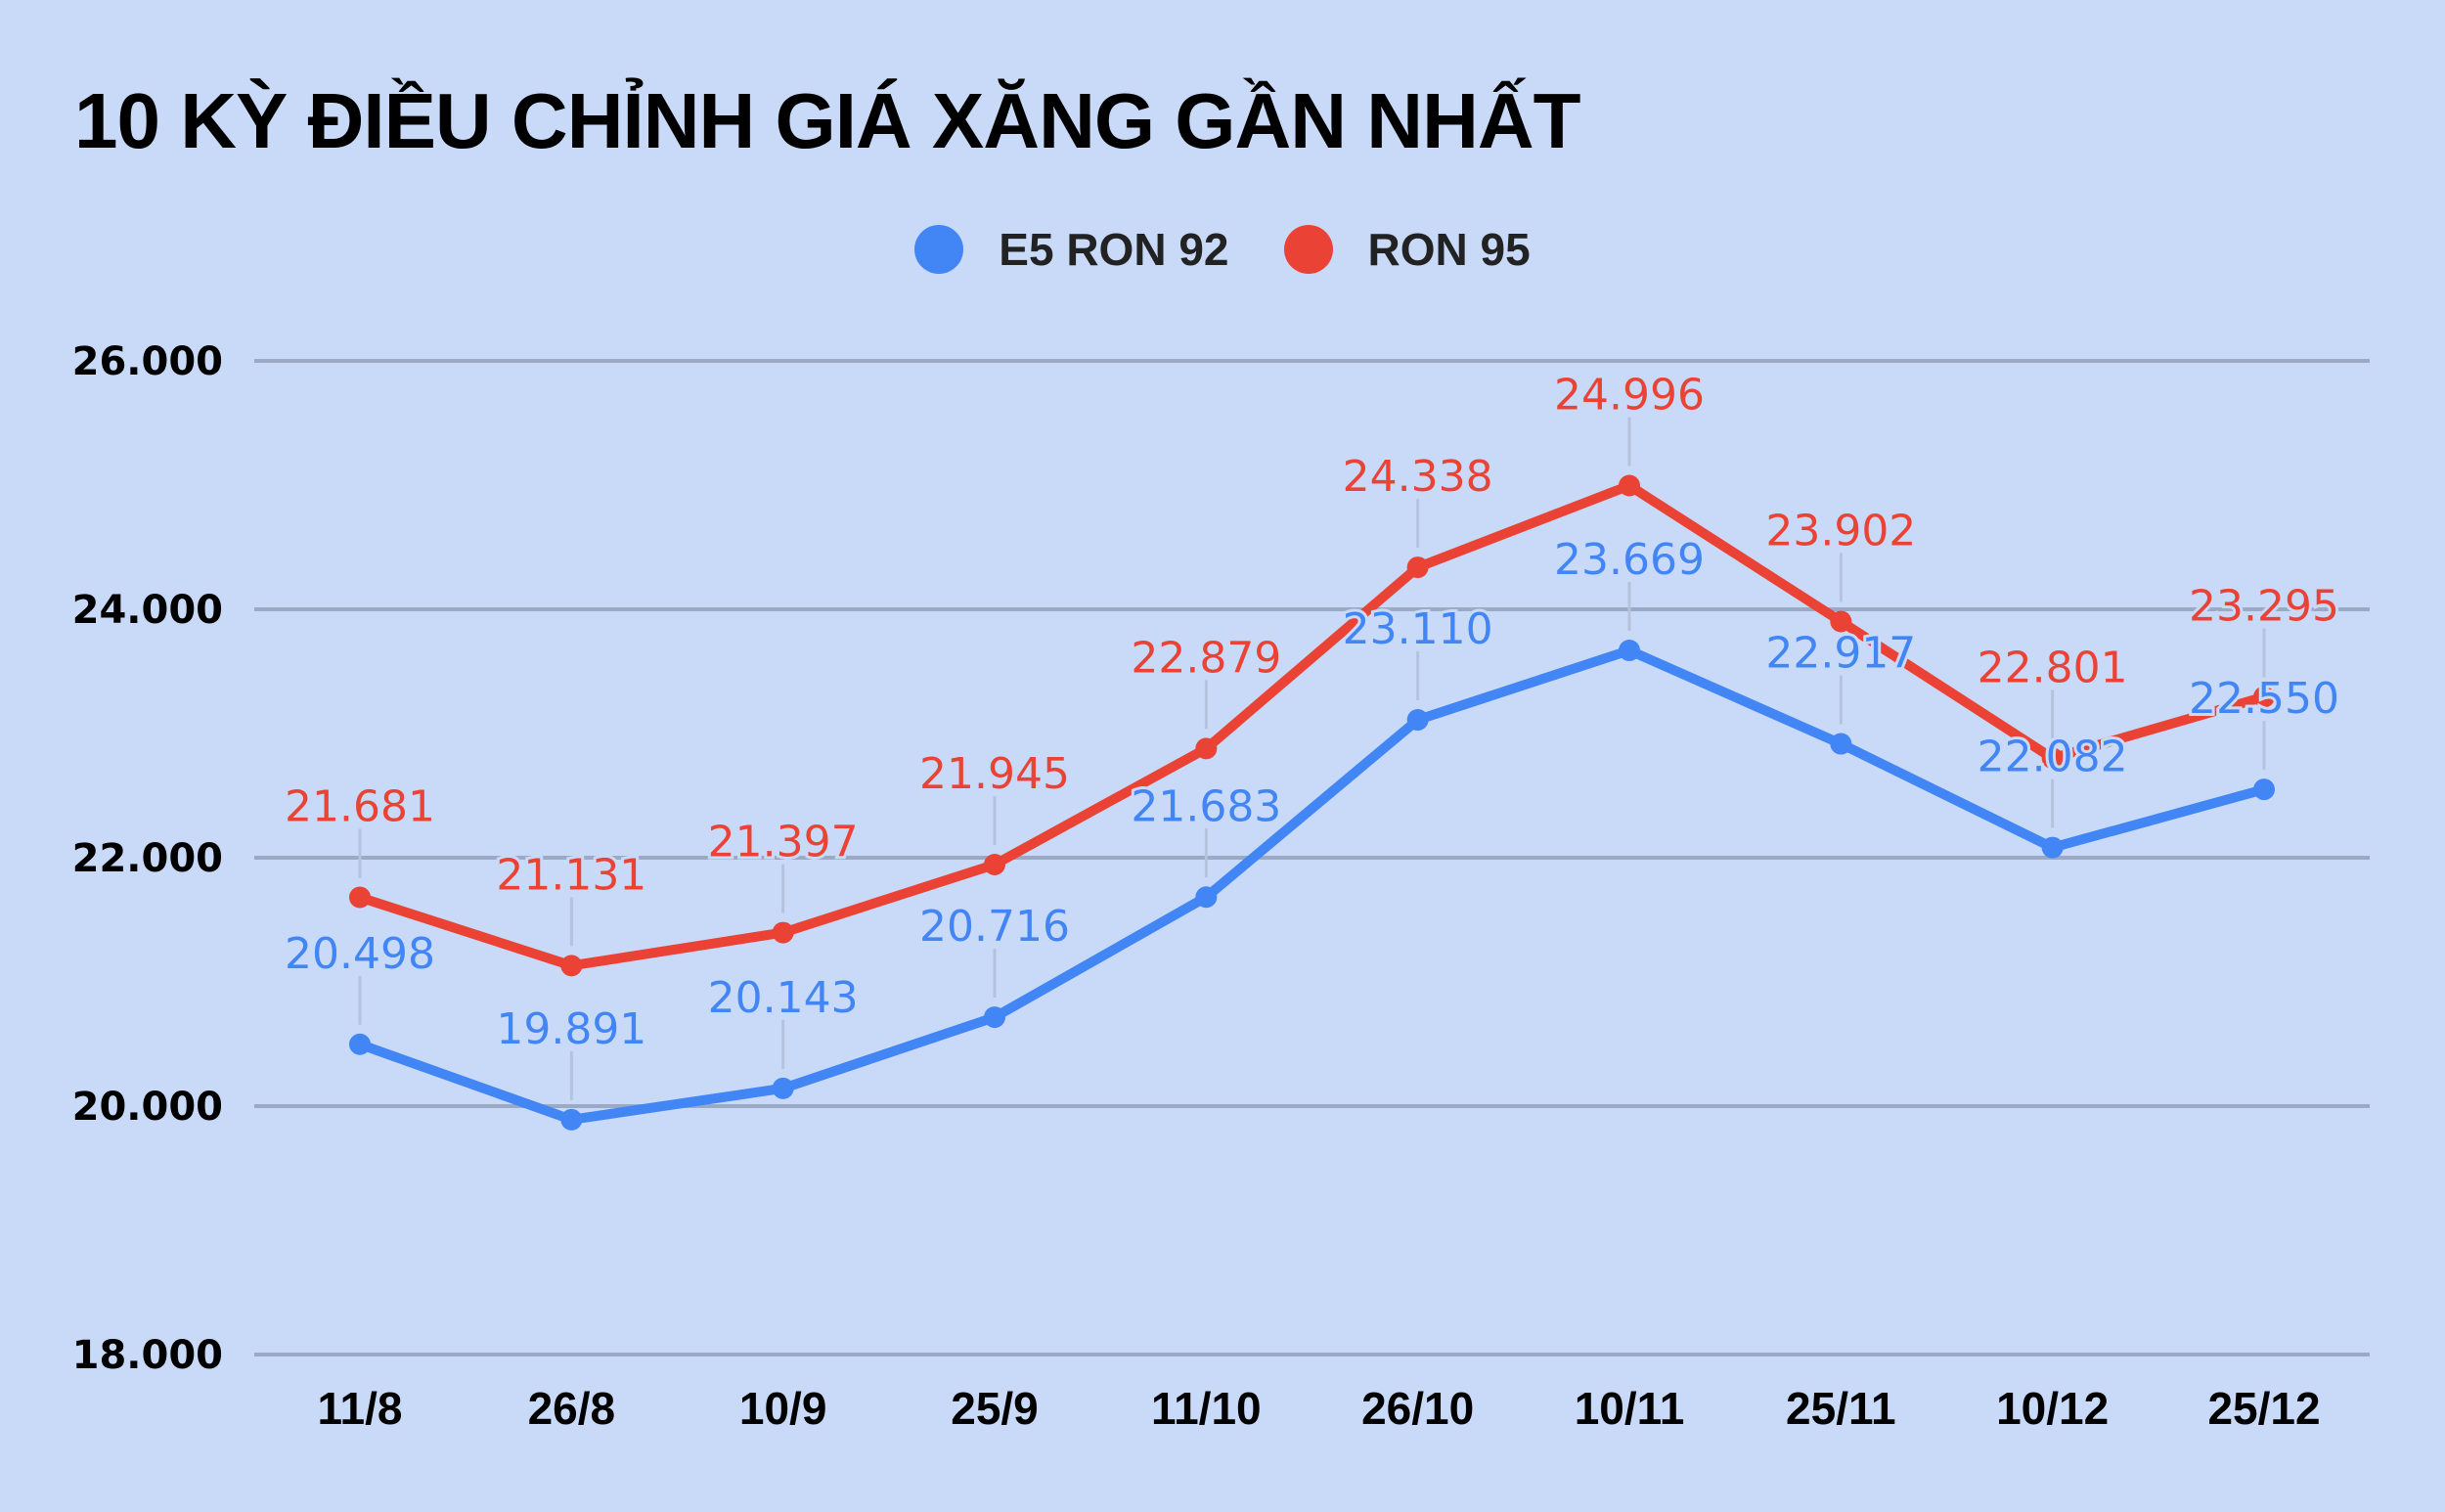 The width and height of the screenshot is (2445, 1512). What do you see at coordinates (995, 1408) in the screenshot?
I see `x-tick-label: 25/9` at bounding box center [995, 1408].